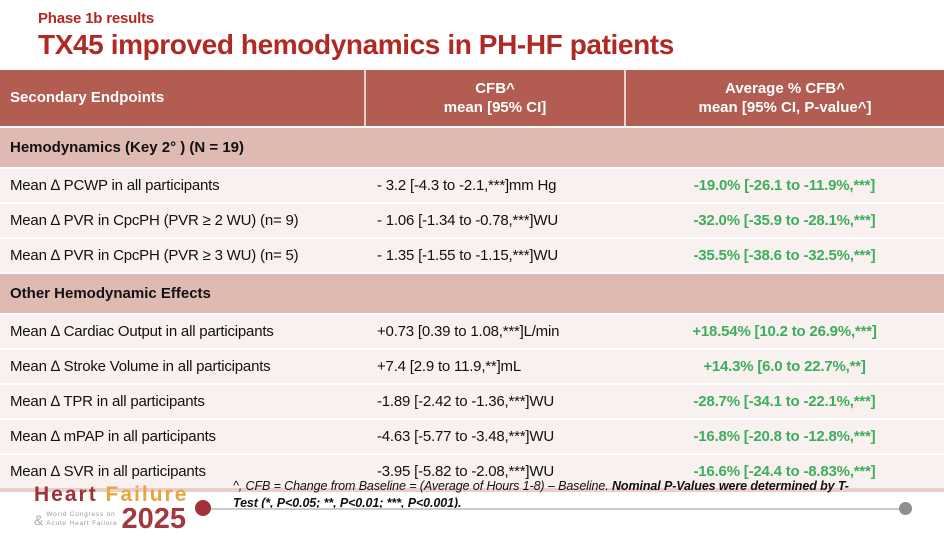 This screenshot has height=541, width=944. I want to click on cfb-cell: - 1.35 [-1.55 to -1.15,***]WU, so click(495, 256).